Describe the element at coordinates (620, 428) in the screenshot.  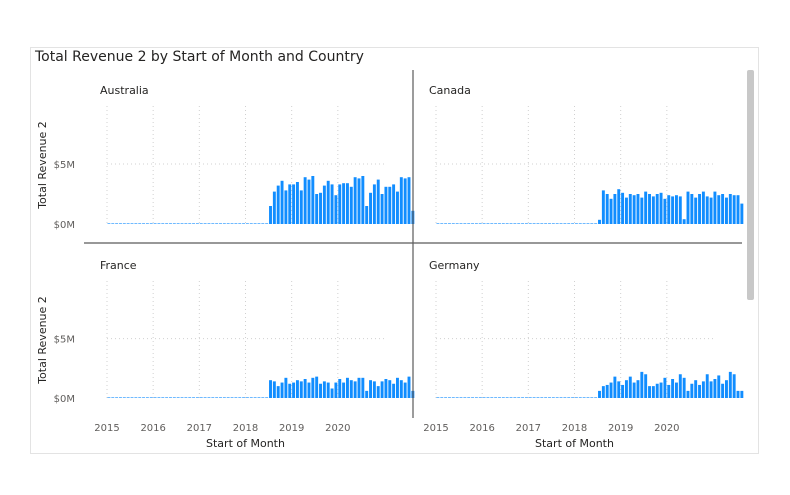
I see `x-tick-label: 2019` at that location.